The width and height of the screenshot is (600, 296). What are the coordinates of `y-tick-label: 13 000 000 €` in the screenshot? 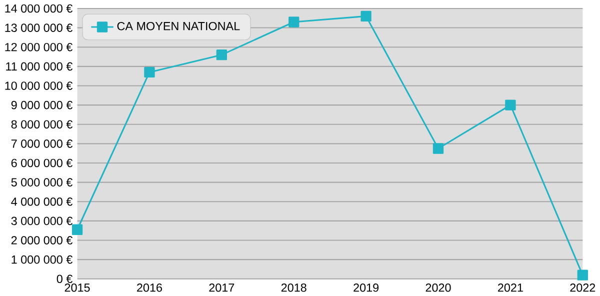 It's located at (38, 28).